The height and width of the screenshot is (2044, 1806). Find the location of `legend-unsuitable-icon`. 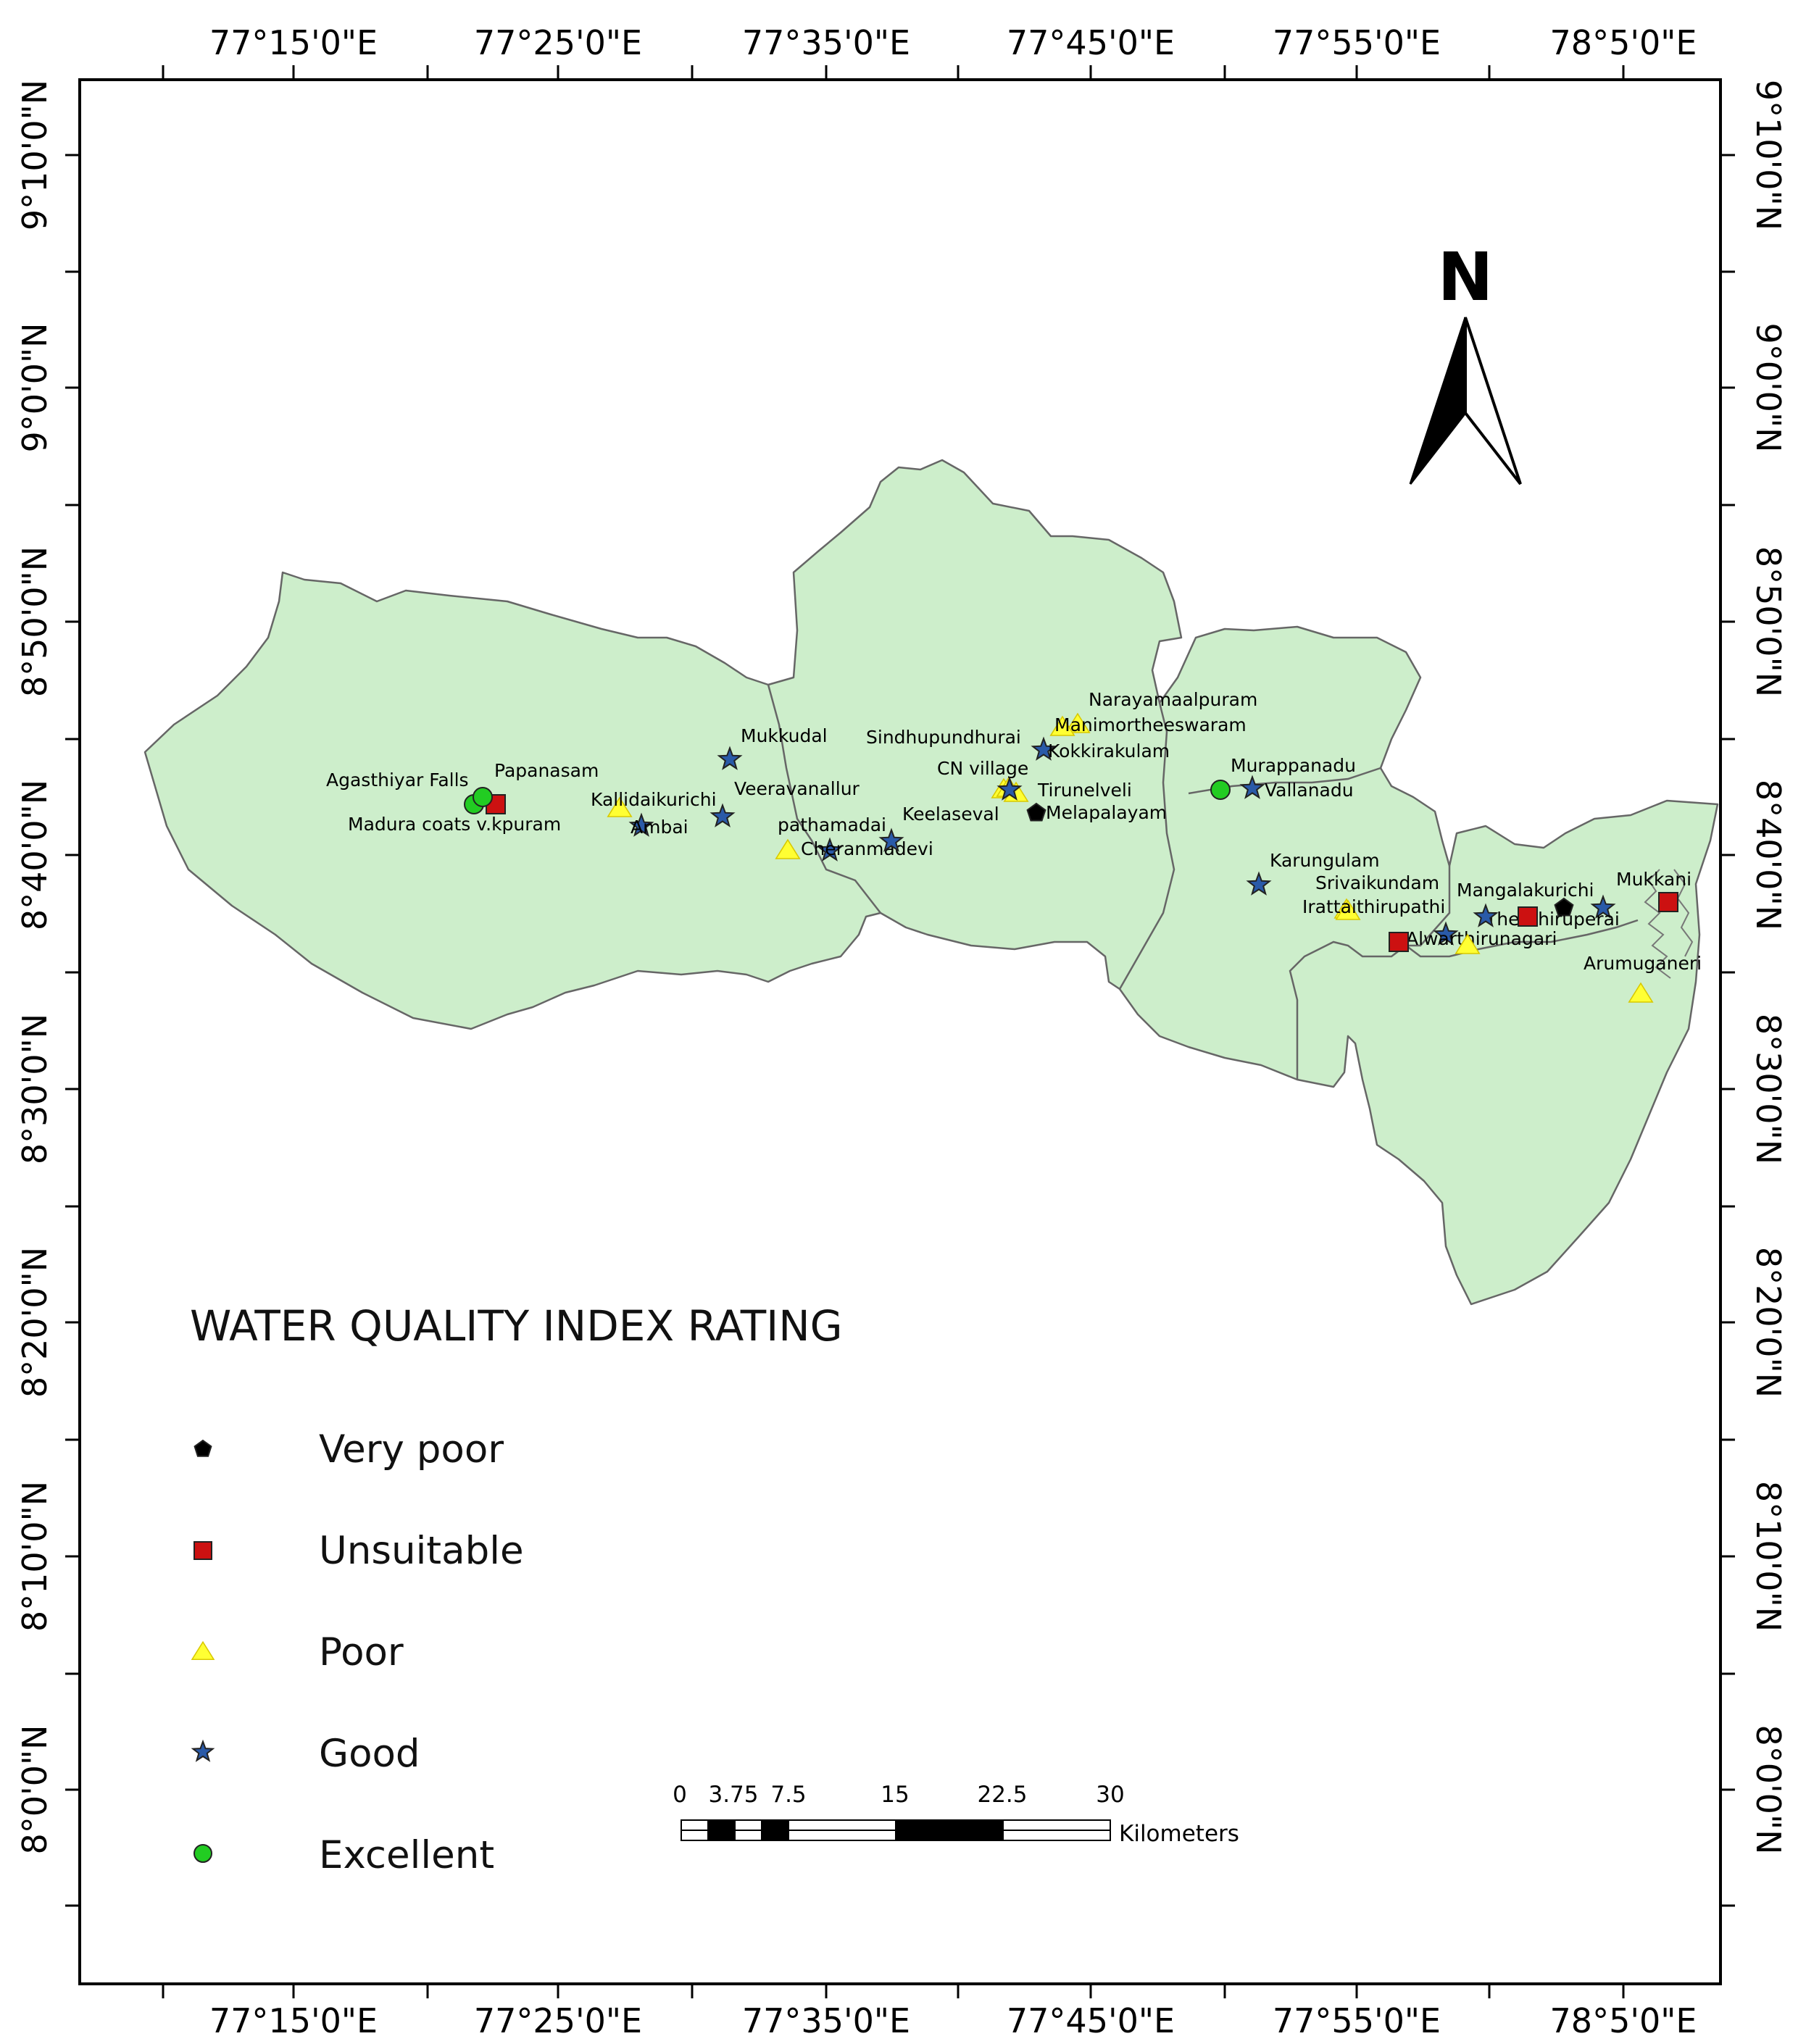

legend-unsuitable-icon is located at coordinates (203, 1550).